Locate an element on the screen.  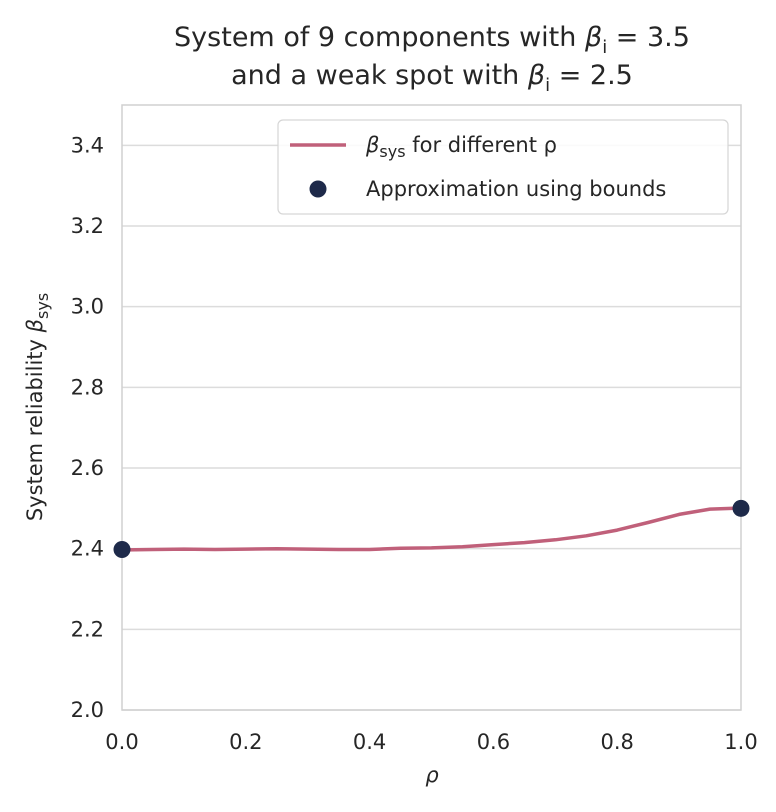
legend-marker-swatch is located at coordinates (318, 189).